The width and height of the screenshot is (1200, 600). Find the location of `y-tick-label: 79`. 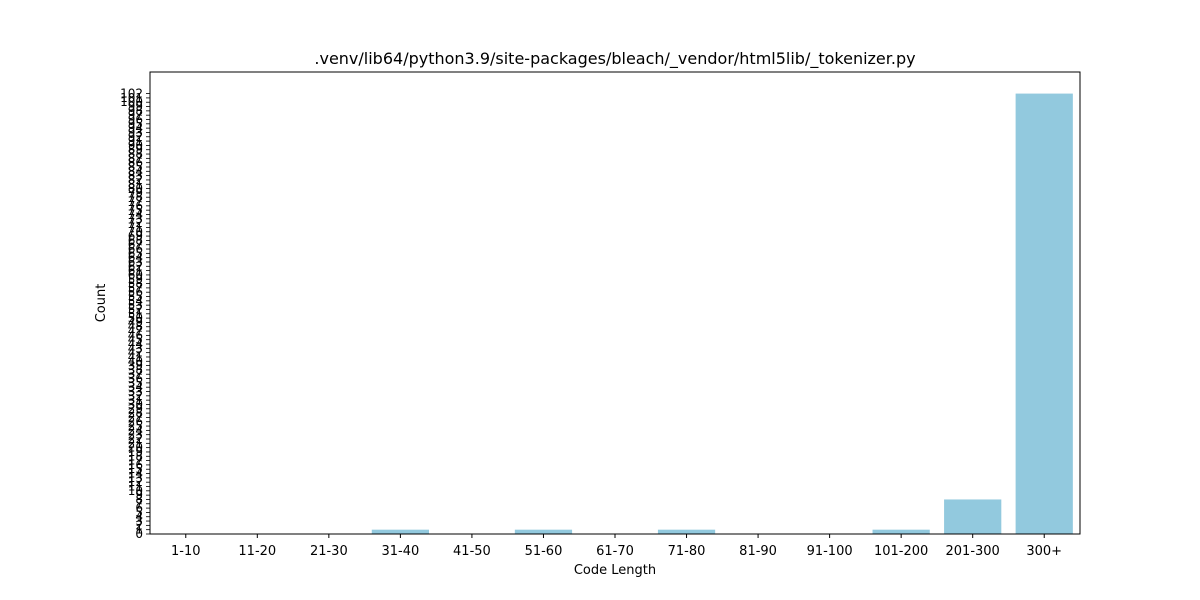

y-tick-label: 79 is located at coordinates (135, 193).